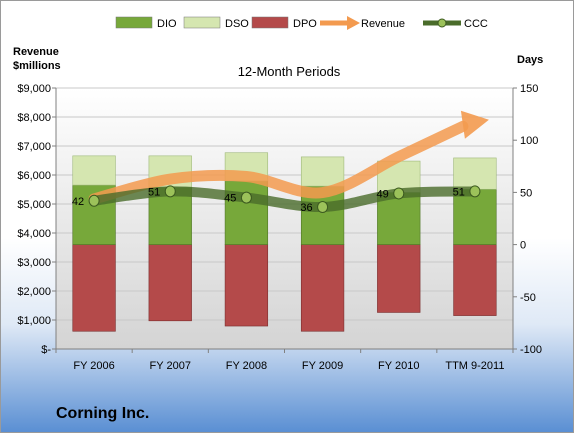 This screenshot has width=574, height=433. What do you see at coordinates (93, 366) in the screenshot?
I see `x-tick-label: FY 2006` at bounding box center [93, 366].